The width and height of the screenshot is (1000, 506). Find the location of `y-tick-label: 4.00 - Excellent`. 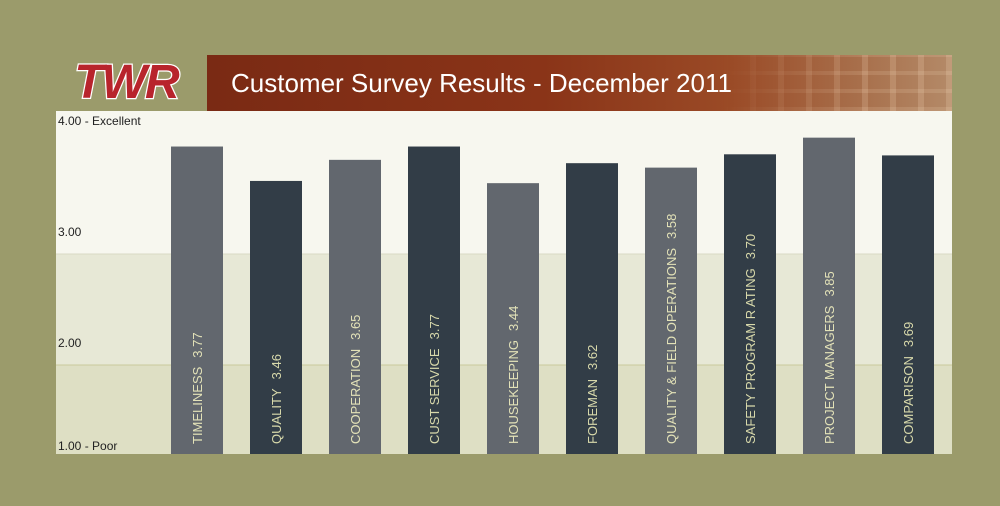

y-tick-label: 4.00 - Excellent is located at coordinates (99, 121).